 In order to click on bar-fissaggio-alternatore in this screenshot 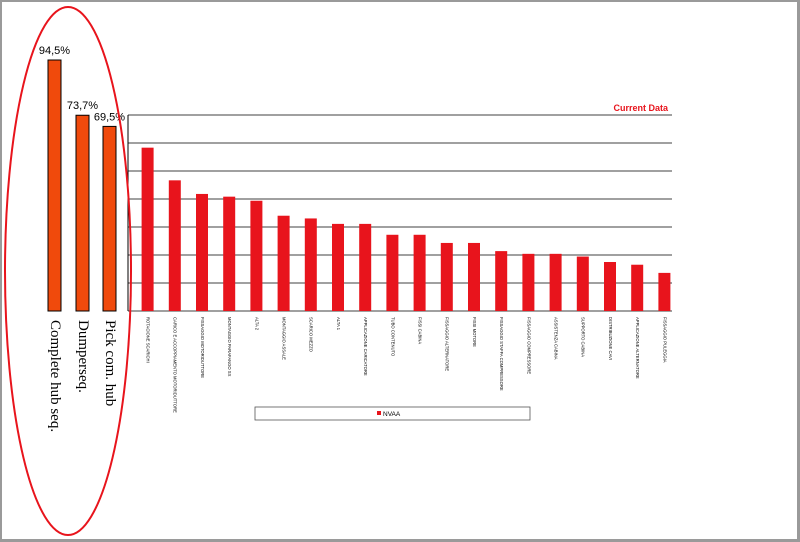, I will do `click(446, 276)`.